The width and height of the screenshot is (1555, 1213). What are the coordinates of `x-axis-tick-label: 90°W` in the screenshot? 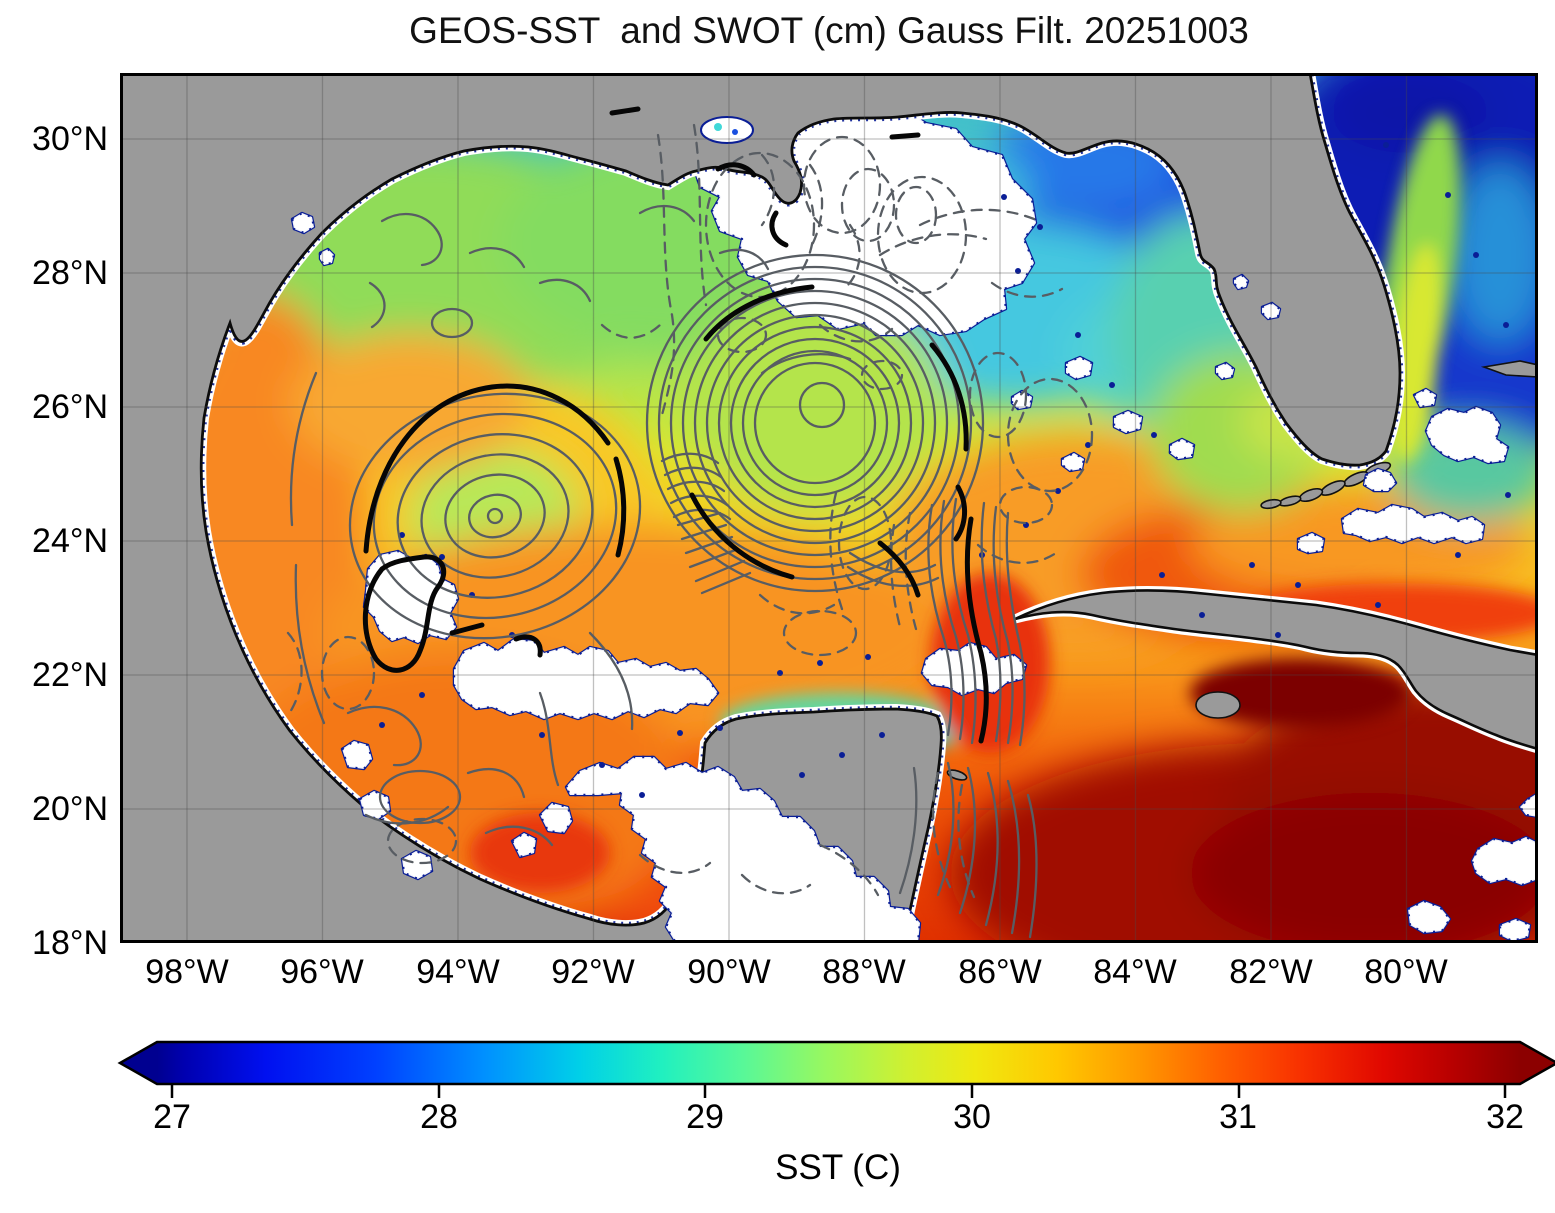 It's located at (729, 972).